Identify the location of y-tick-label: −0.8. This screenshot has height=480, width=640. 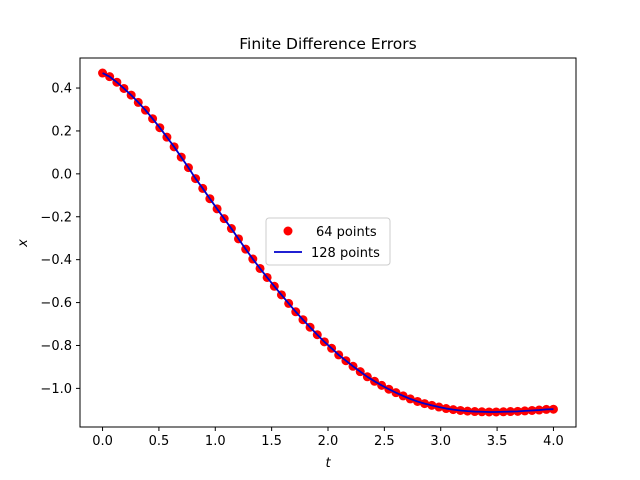
(56, 346).